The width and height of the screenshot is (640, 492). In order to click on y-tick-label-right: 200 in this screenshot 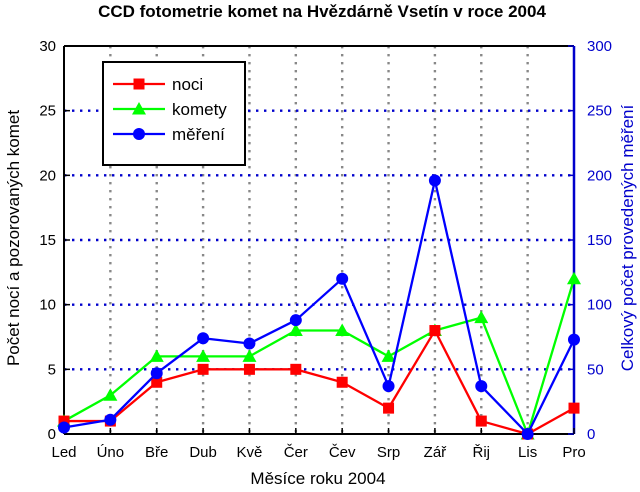, I will do `click(599, 175)`.